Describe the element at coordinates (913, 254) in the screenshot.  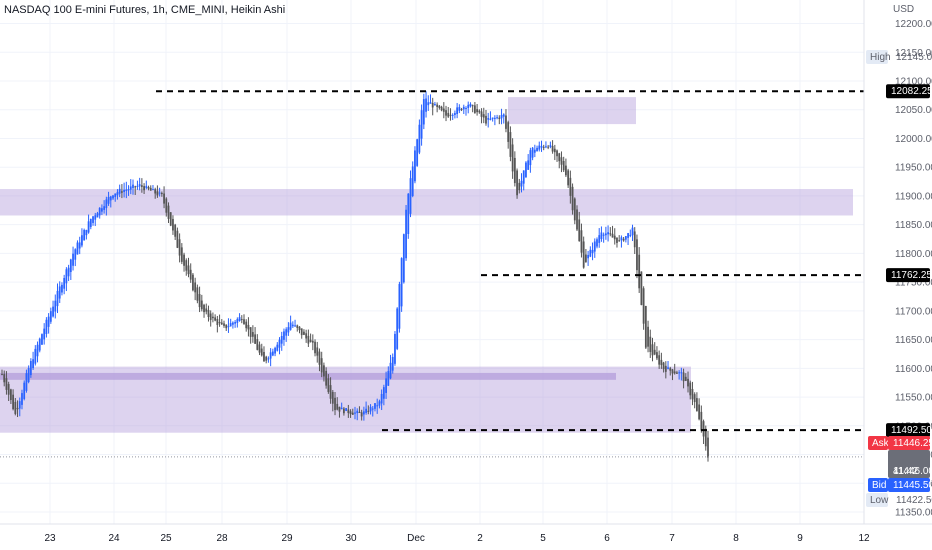
I see `price-tick-label: 11800.00` at that location.